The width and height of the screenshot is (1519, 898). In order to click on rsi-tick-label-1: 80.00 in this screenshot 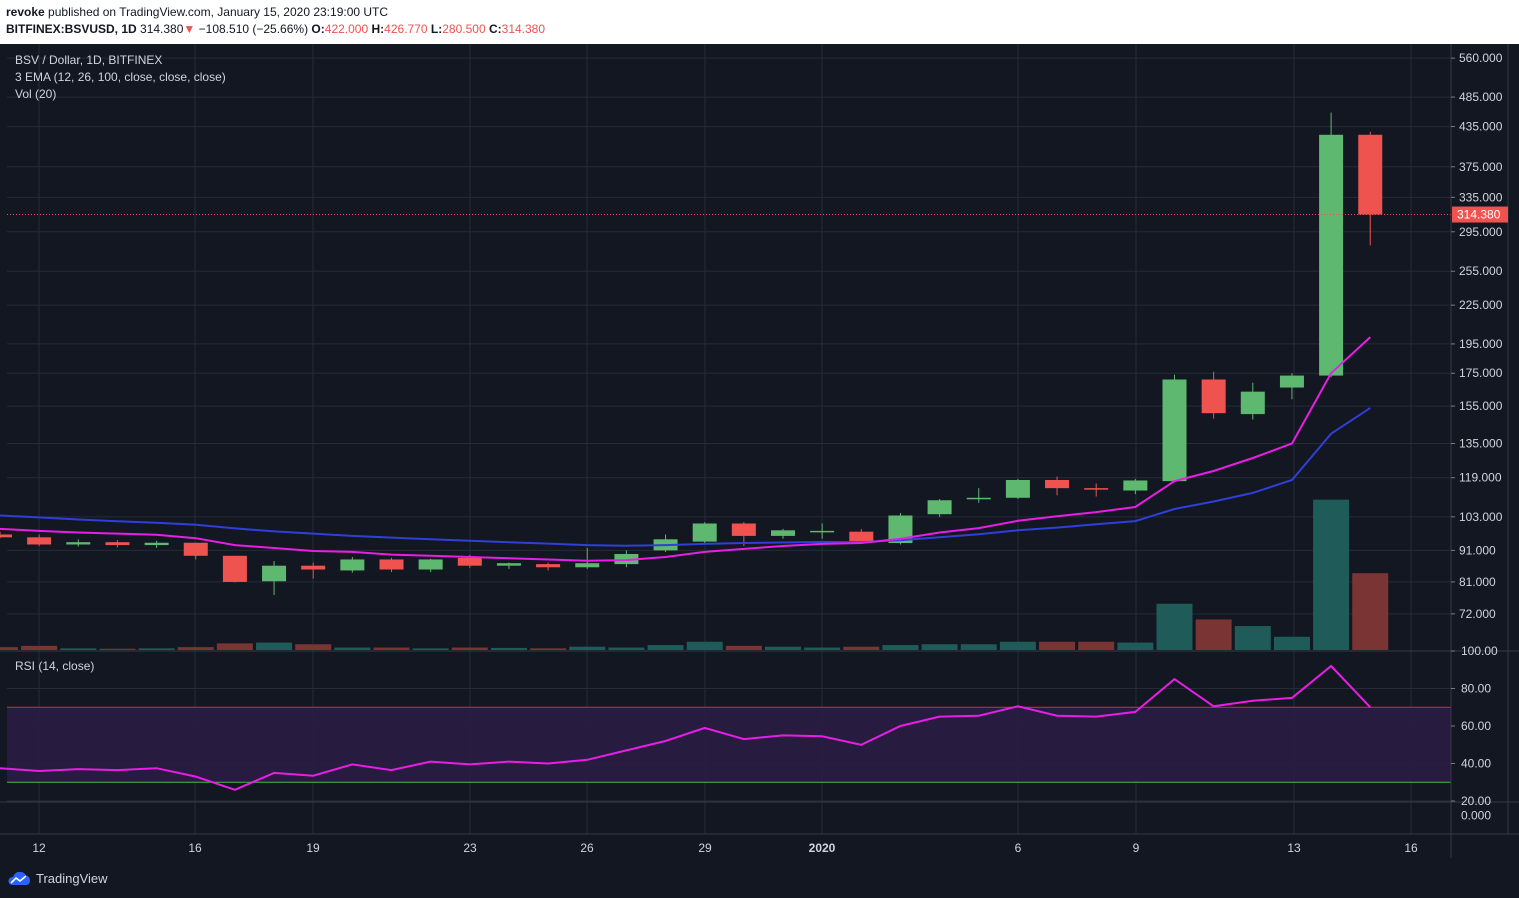, I will do `click(1476, 689)`.